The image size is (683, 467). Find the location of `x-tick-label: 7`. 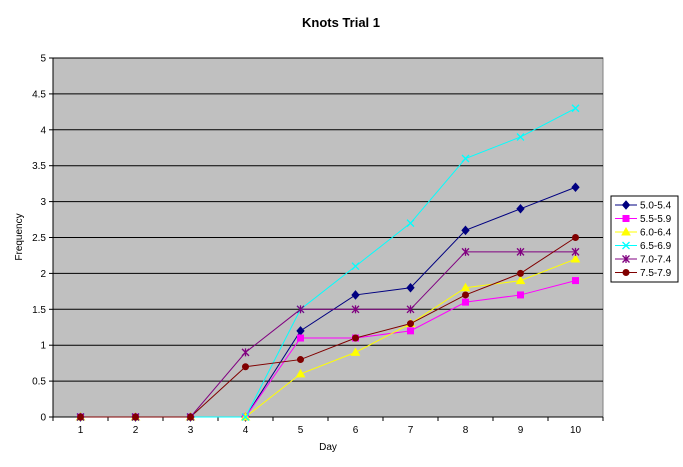

x-tick-label: 7 is located at coordinates (411, 430).